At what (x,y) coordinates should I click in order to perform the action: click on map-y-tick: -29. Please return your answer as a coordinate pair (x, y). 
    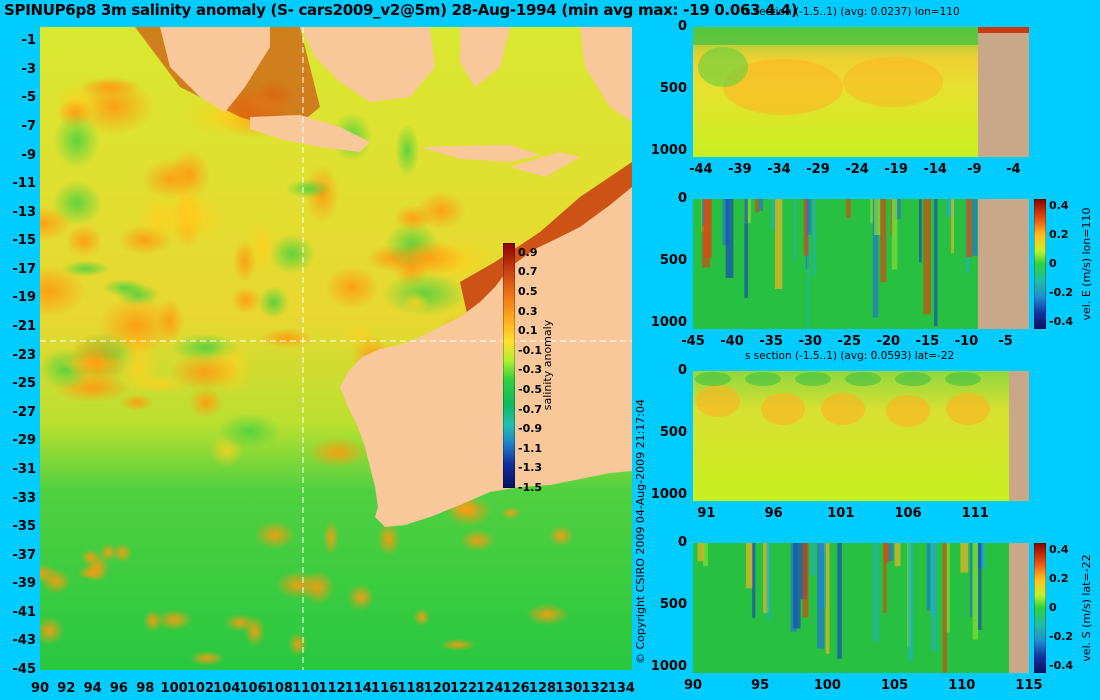
    Looking at the image, I should click on (24, 441).